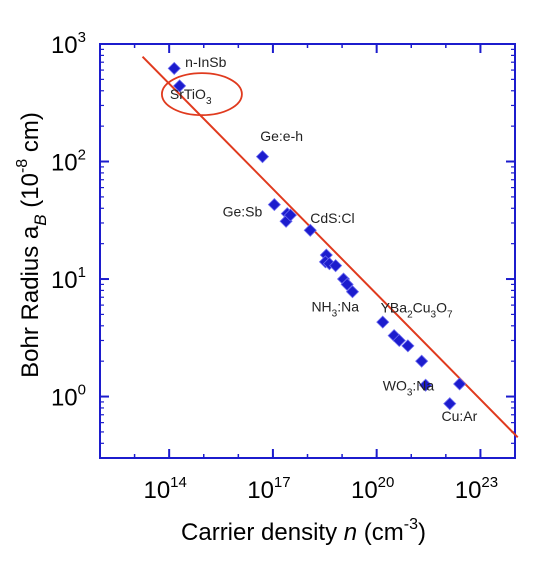 This screenshot has width=554, height=567. Describe the element at coordinates (164, 489) in the screenshot. I see `x-tick-label: 1014` at that location.